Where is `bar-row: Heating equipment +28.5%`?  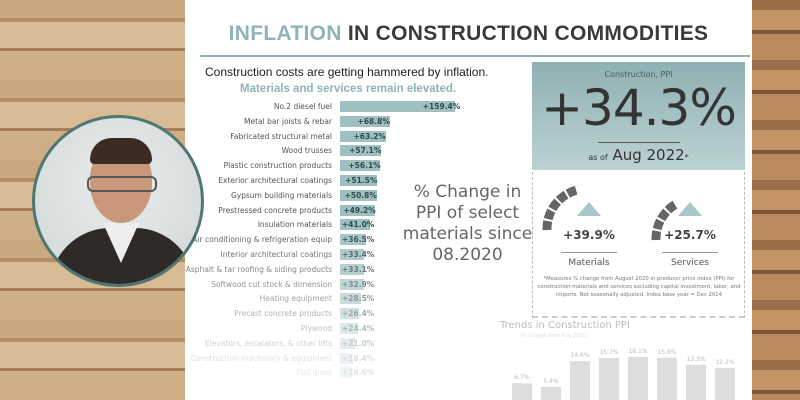 bar-row: Heating equipment +28.5% is located at coordinates (340, 298).